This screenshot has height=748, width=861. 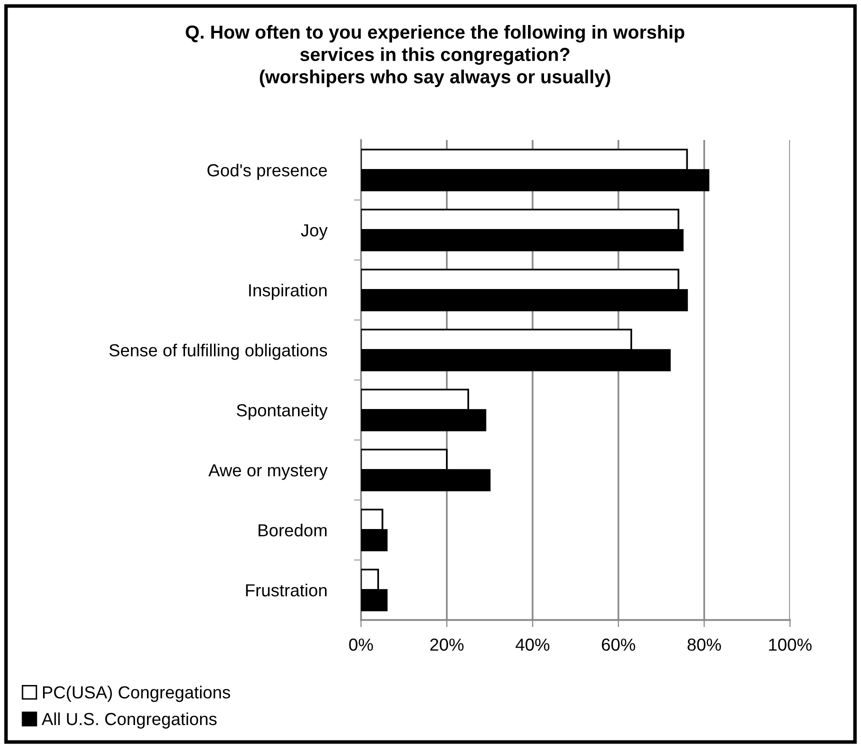 I want to click on y-tick-label: Awe or mystery, so click(x=268, y=472).